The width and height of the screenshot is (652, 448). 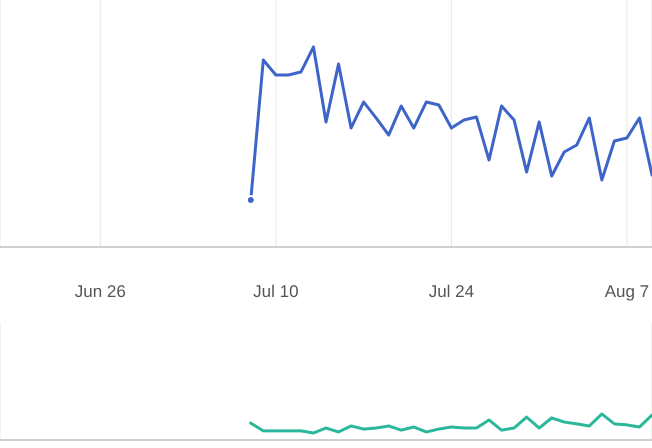 What do you see at coordinates (276, 292) in the screenshot?
I see `x-tick-label: Jul 10` at bounding box center [276, 292].